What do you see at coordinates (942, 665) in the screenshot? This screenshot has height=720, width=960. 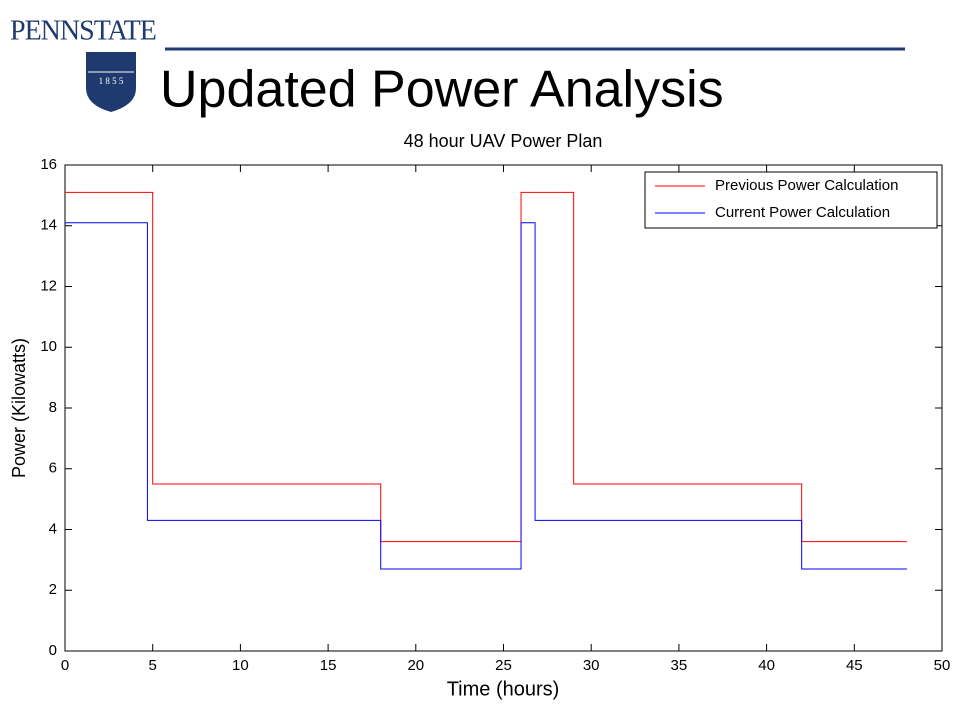 I see `x-tick-label: 50` at bounding box center [942, 665].